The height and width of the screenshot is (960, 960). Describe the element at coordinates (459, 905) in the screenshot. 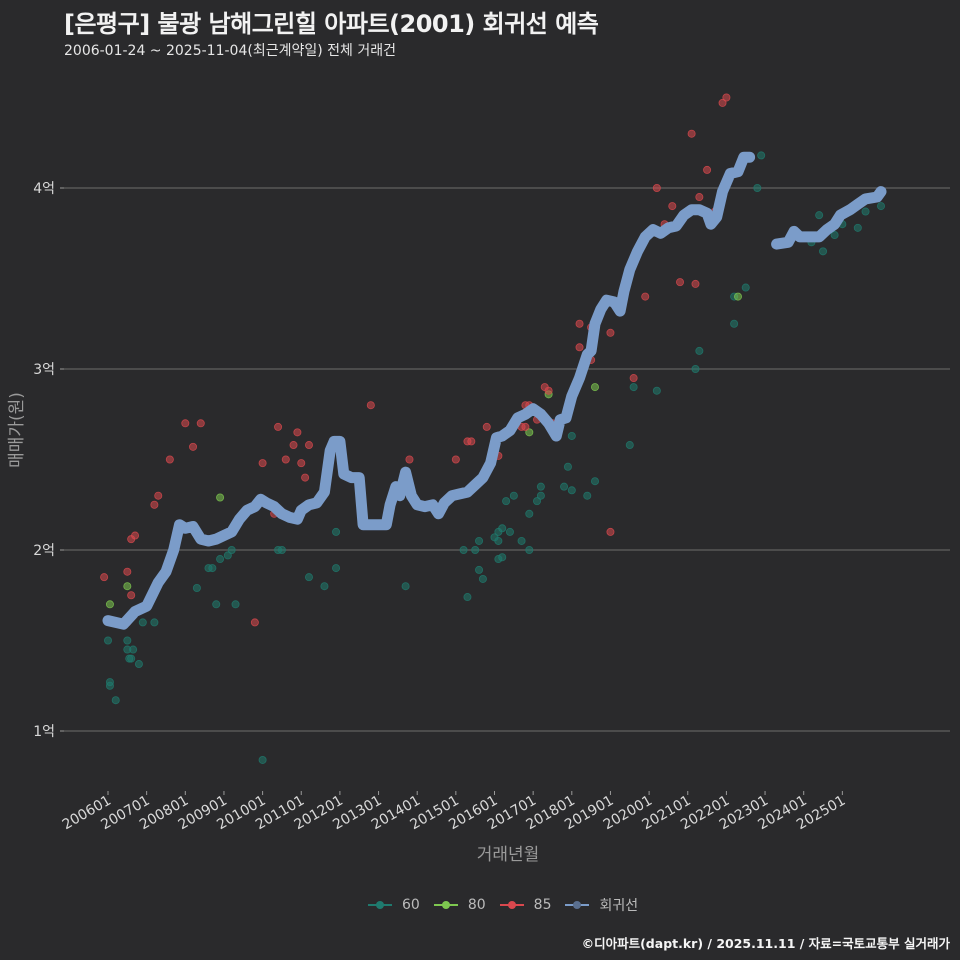

I see `legend-item-80: 80` at that location.